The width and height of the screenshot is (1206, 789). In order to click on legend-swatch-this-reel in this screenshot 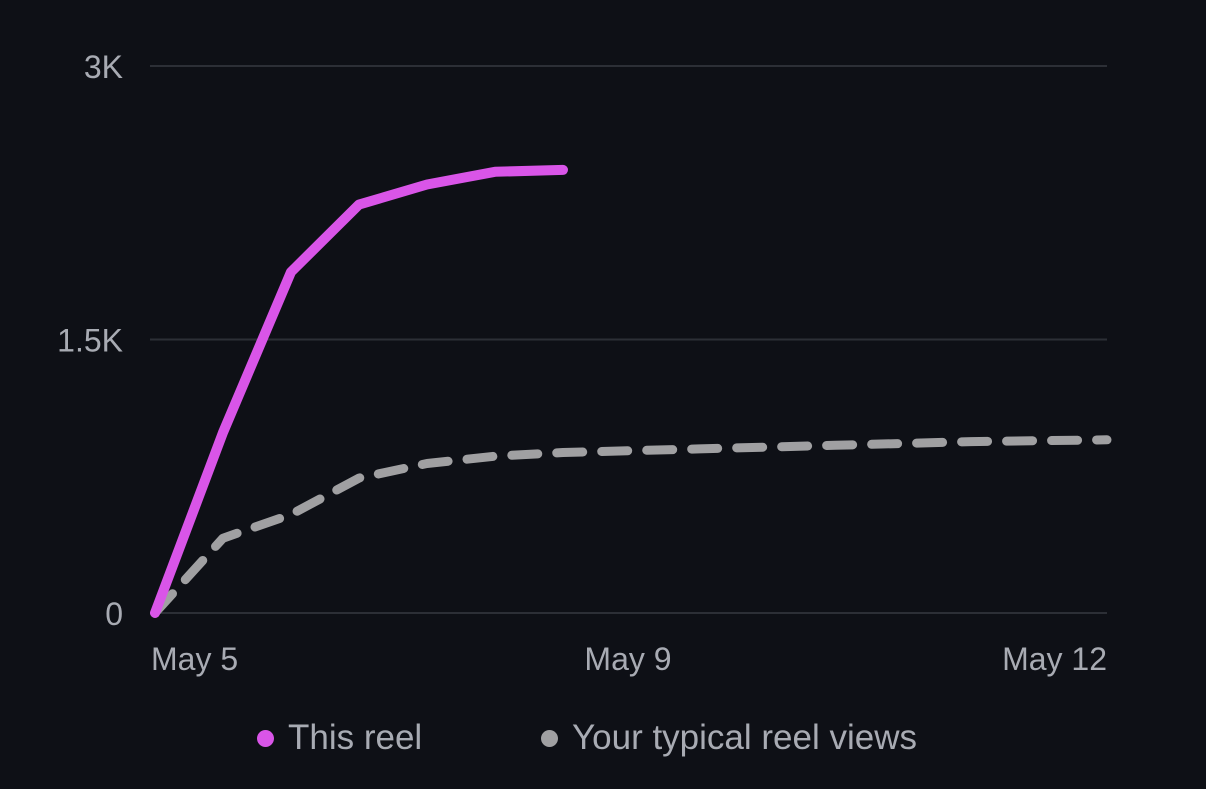, I will do `click(265, 738)`.